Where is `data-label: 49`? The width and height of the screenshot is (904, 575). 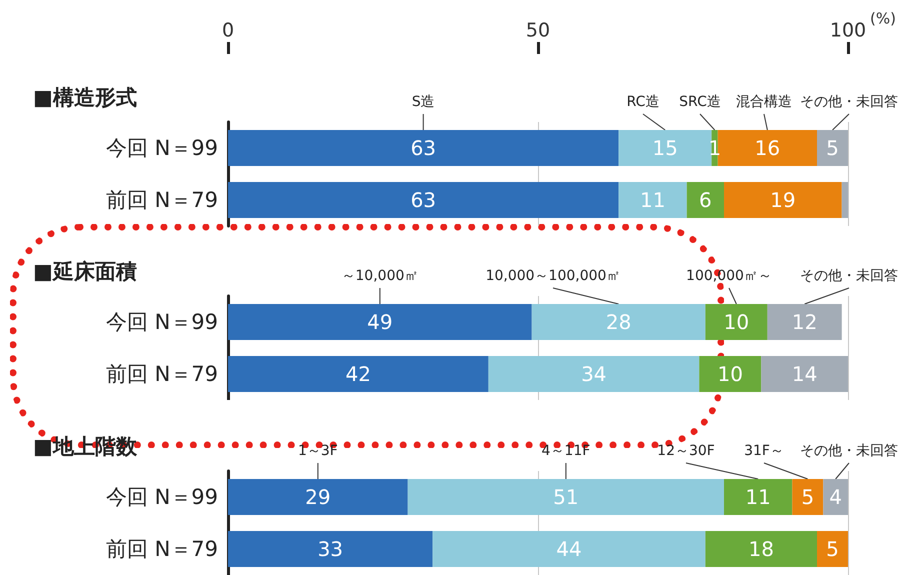 data-label: 49 is located at coordinates (380, 322).